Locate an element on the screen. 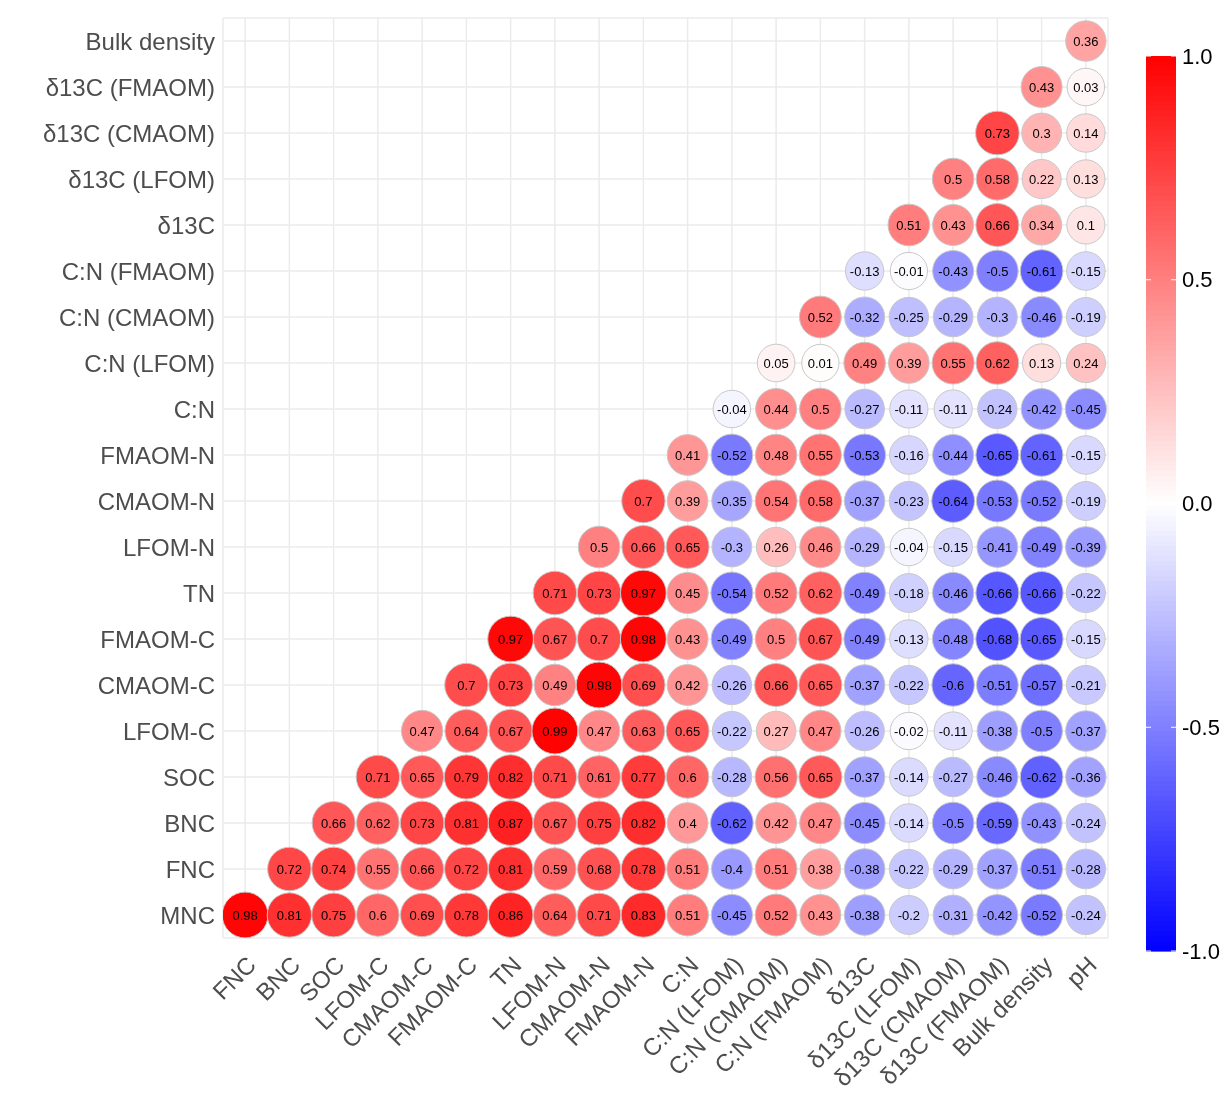 Image resolution: width=1228 pixels, height=1109 pixels. data-label: -0.3 is located at coordinates (997, 317).